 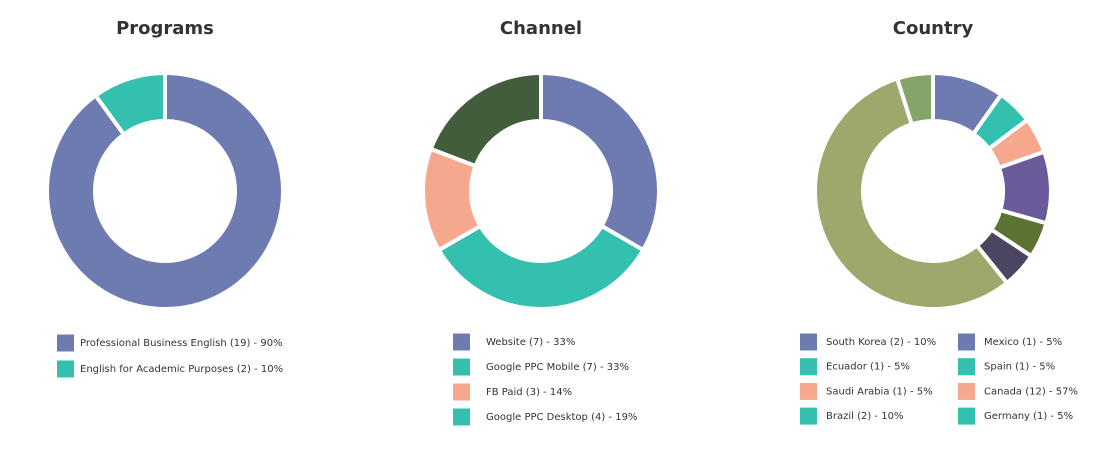 What do you see at coordinates (165, 28) in the screenshot?
I see `chart-title: Programs` at bounding box center [165, 28].